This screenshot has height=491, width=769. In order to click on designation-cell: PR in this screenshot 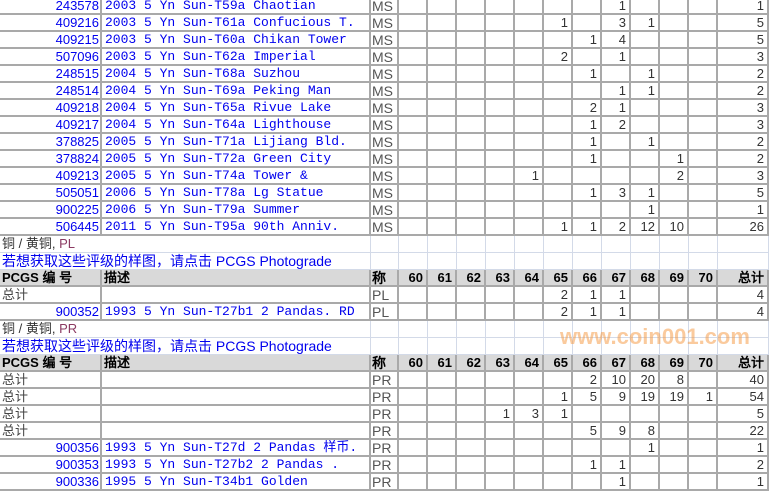, I will do `click(385, 397)`.